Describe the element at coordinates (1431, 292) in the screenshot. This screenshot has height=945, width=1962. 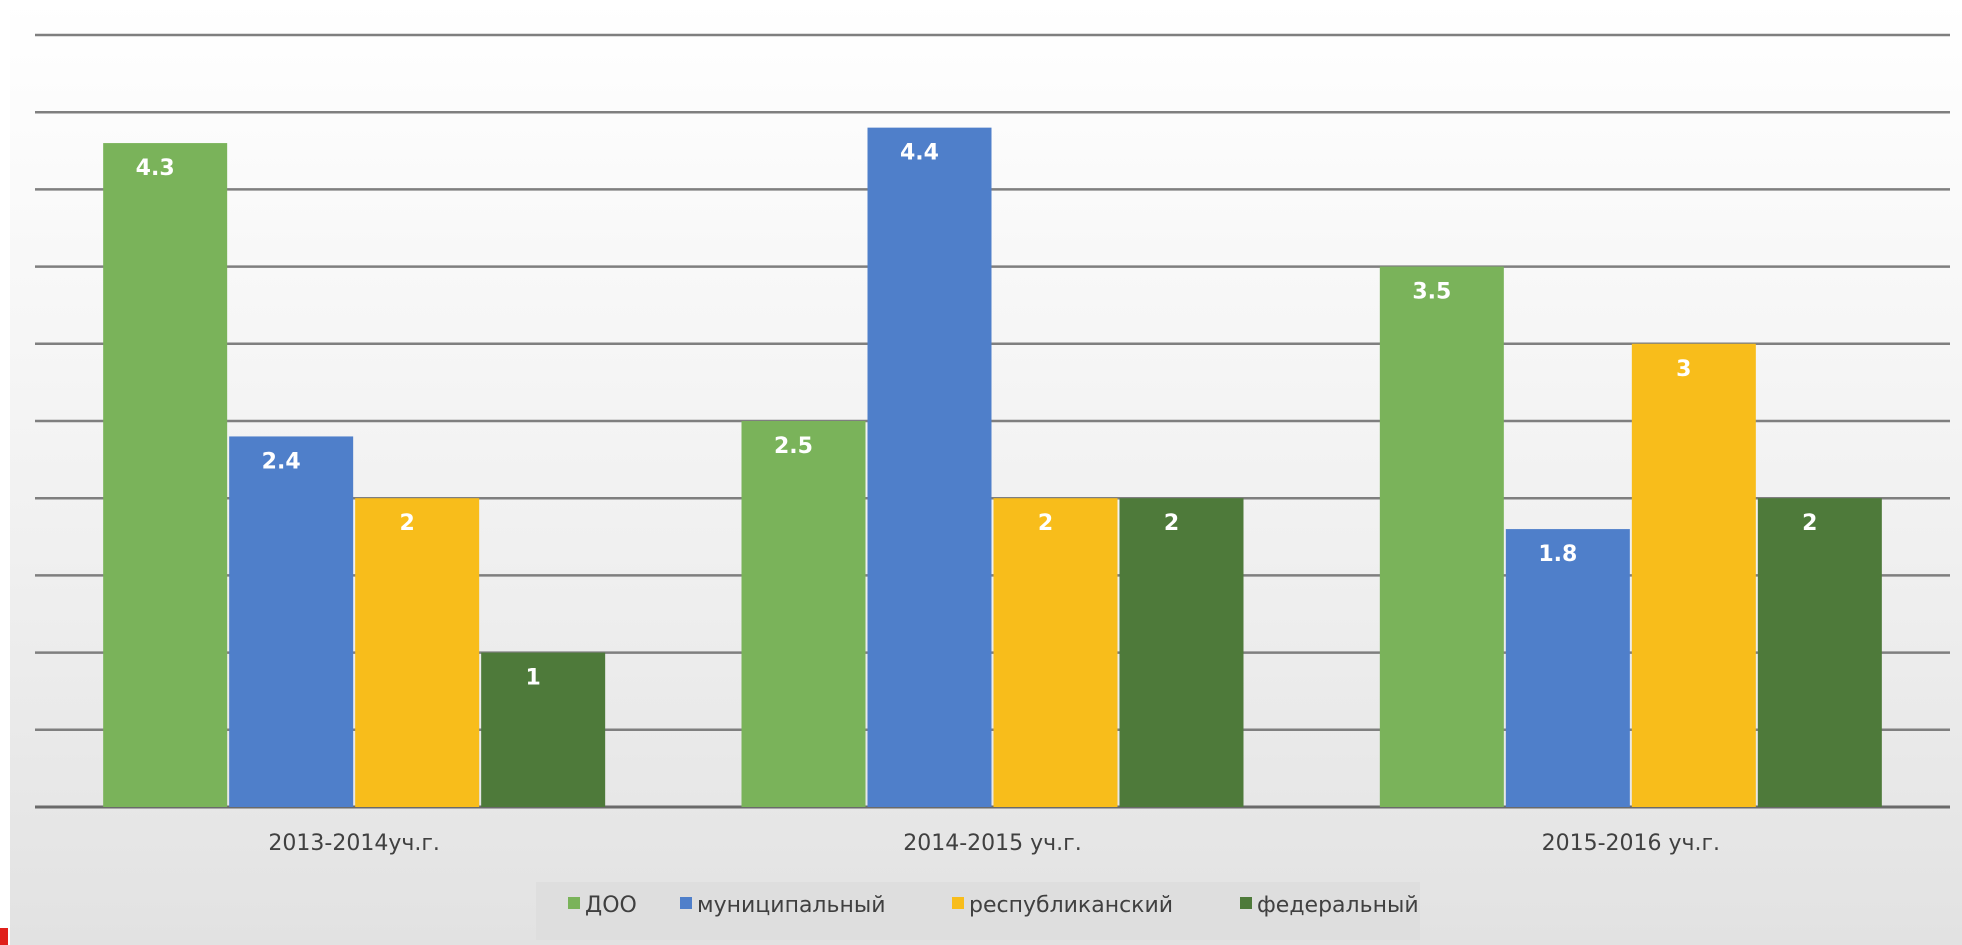
I see `data-label: 3.5` at that location.